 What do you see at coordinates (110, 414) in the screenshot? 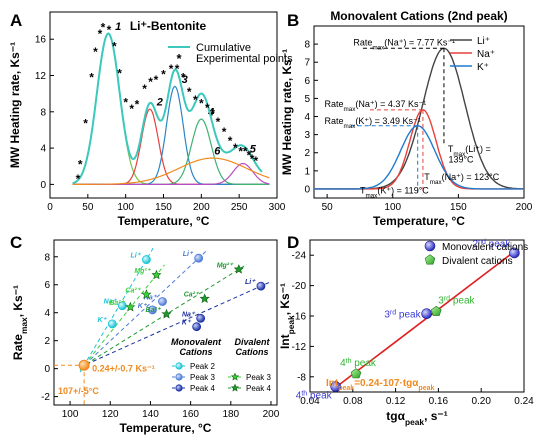
I see `x-tick-label: 120` at bounding box center [110, 414].